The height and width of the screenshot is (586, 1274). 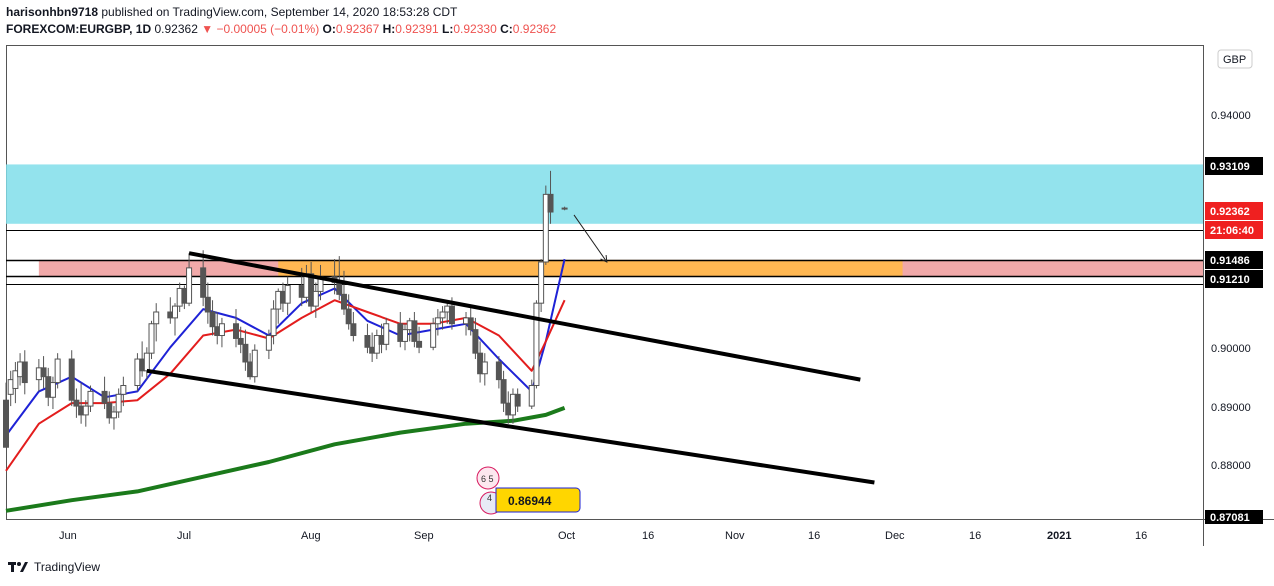 I want to click on time-label-aug: Aug, so click(x=311, y=536).